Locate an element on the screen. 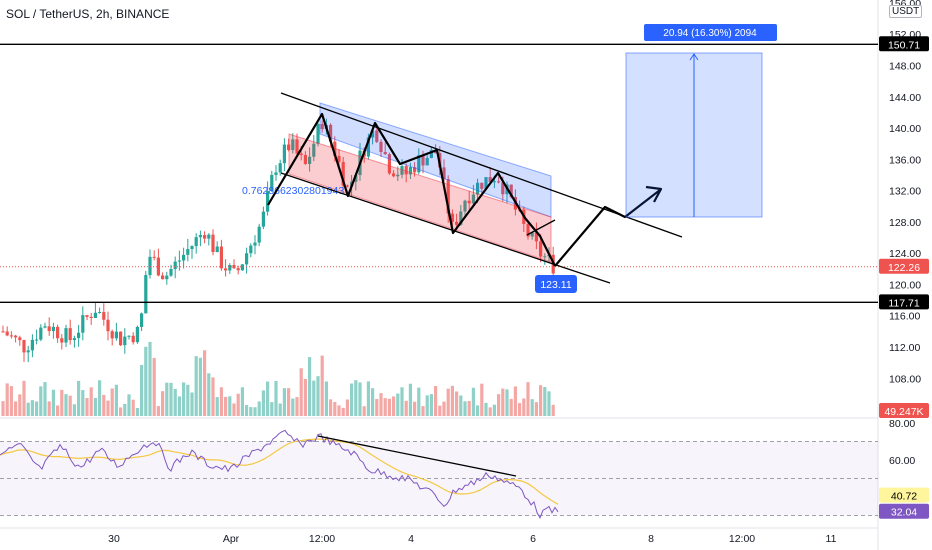  support-price-tag-bg is located at coordinates (904, 302).